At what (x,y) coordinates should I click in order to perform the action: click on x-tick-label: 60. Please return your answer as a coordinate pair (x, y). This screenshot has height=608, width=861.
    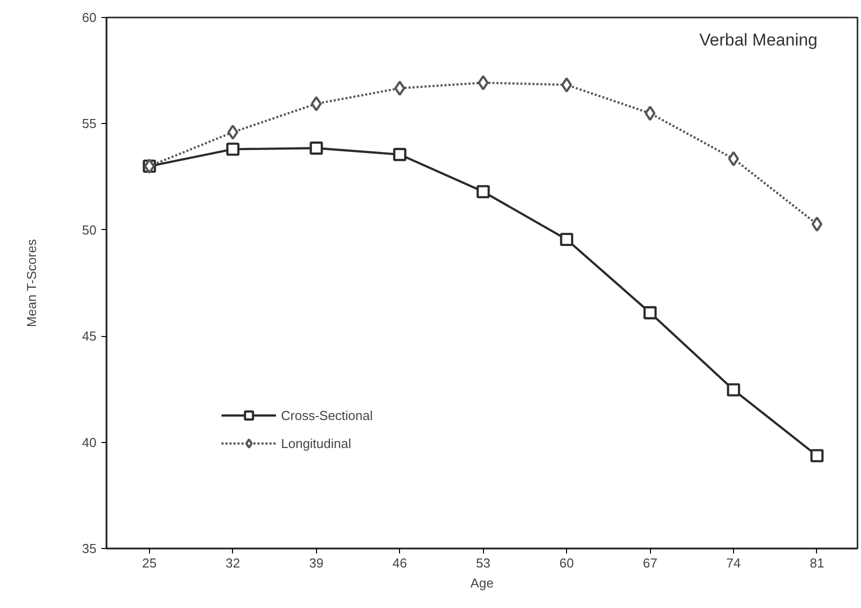
    Looking at the image, I should click on (566, 563).